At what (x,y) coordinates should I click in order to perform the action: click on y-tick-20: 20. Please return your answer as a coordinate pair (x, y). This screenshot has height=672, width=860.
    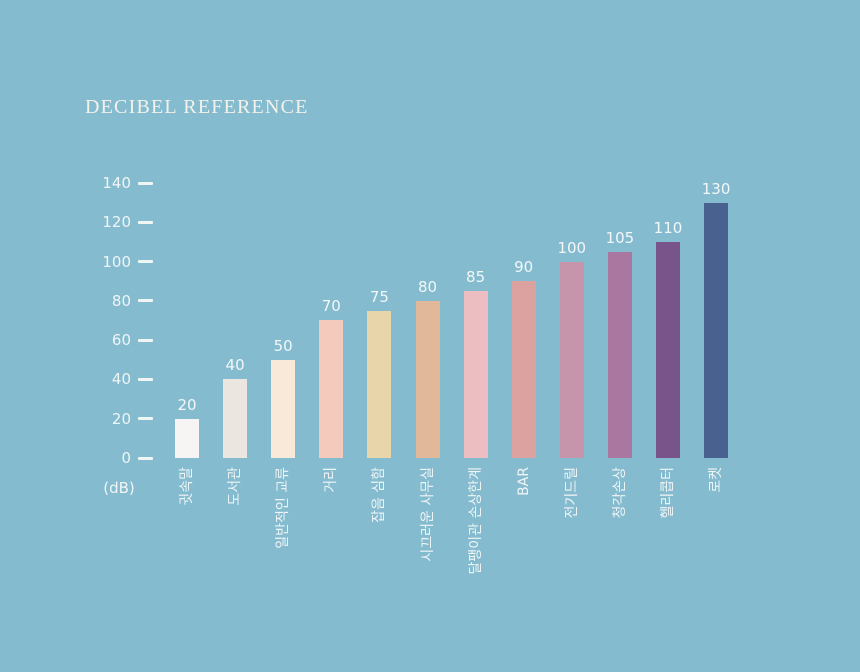
    Looking at the image, I should click on (125, 419).